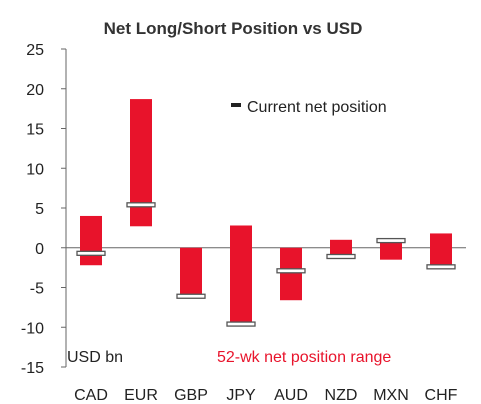 The height and width of the screenshot is (404, 481). Describe the element at coordinates (391, 250) in the screenshot. I see `range-bar-mxn` at that location.